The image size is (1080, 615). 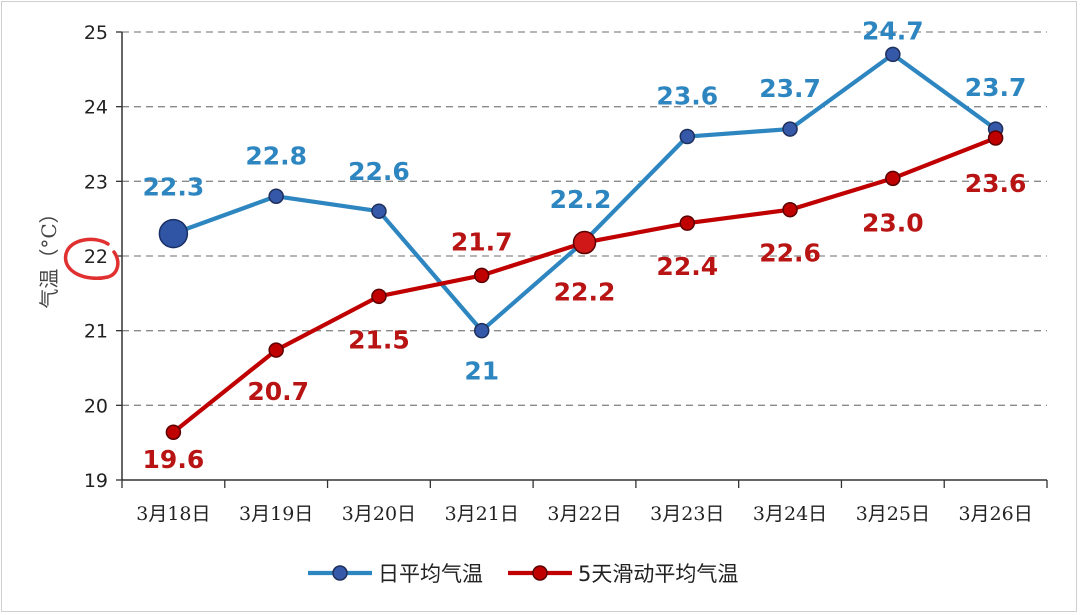 I want to click on legend: 日平均气温 5天滑动平均气温, so click(x=523, y=574).